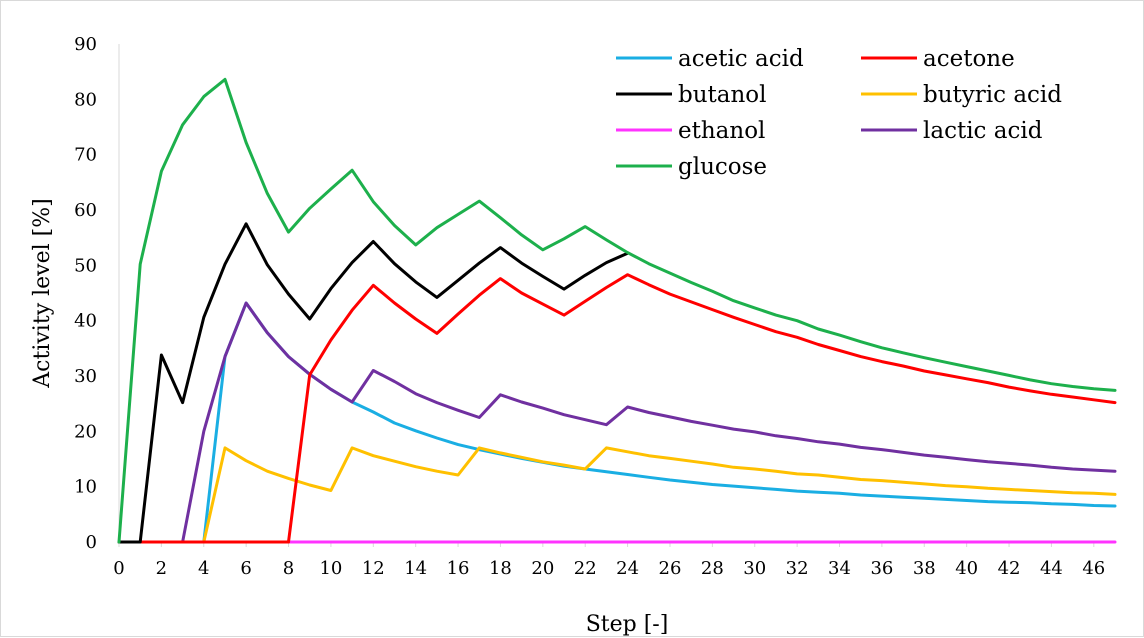 The image size is (1144, 638). What do you see at coordinates (627, 568) in the screenshot?
I see `x-tick-label: 24` at bounding box center [627, 568].